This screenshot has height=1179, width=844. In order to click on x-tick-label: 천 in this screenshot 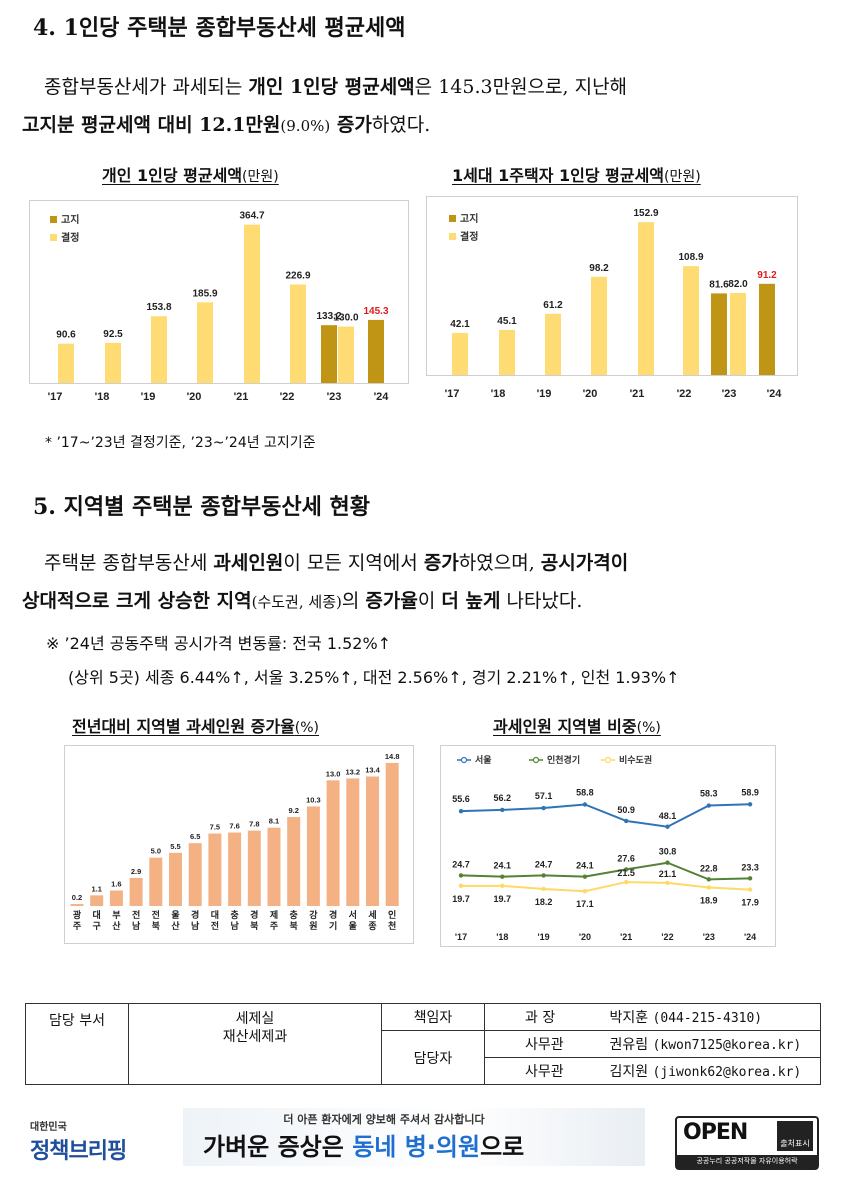, I will do `click(392, 926)`.